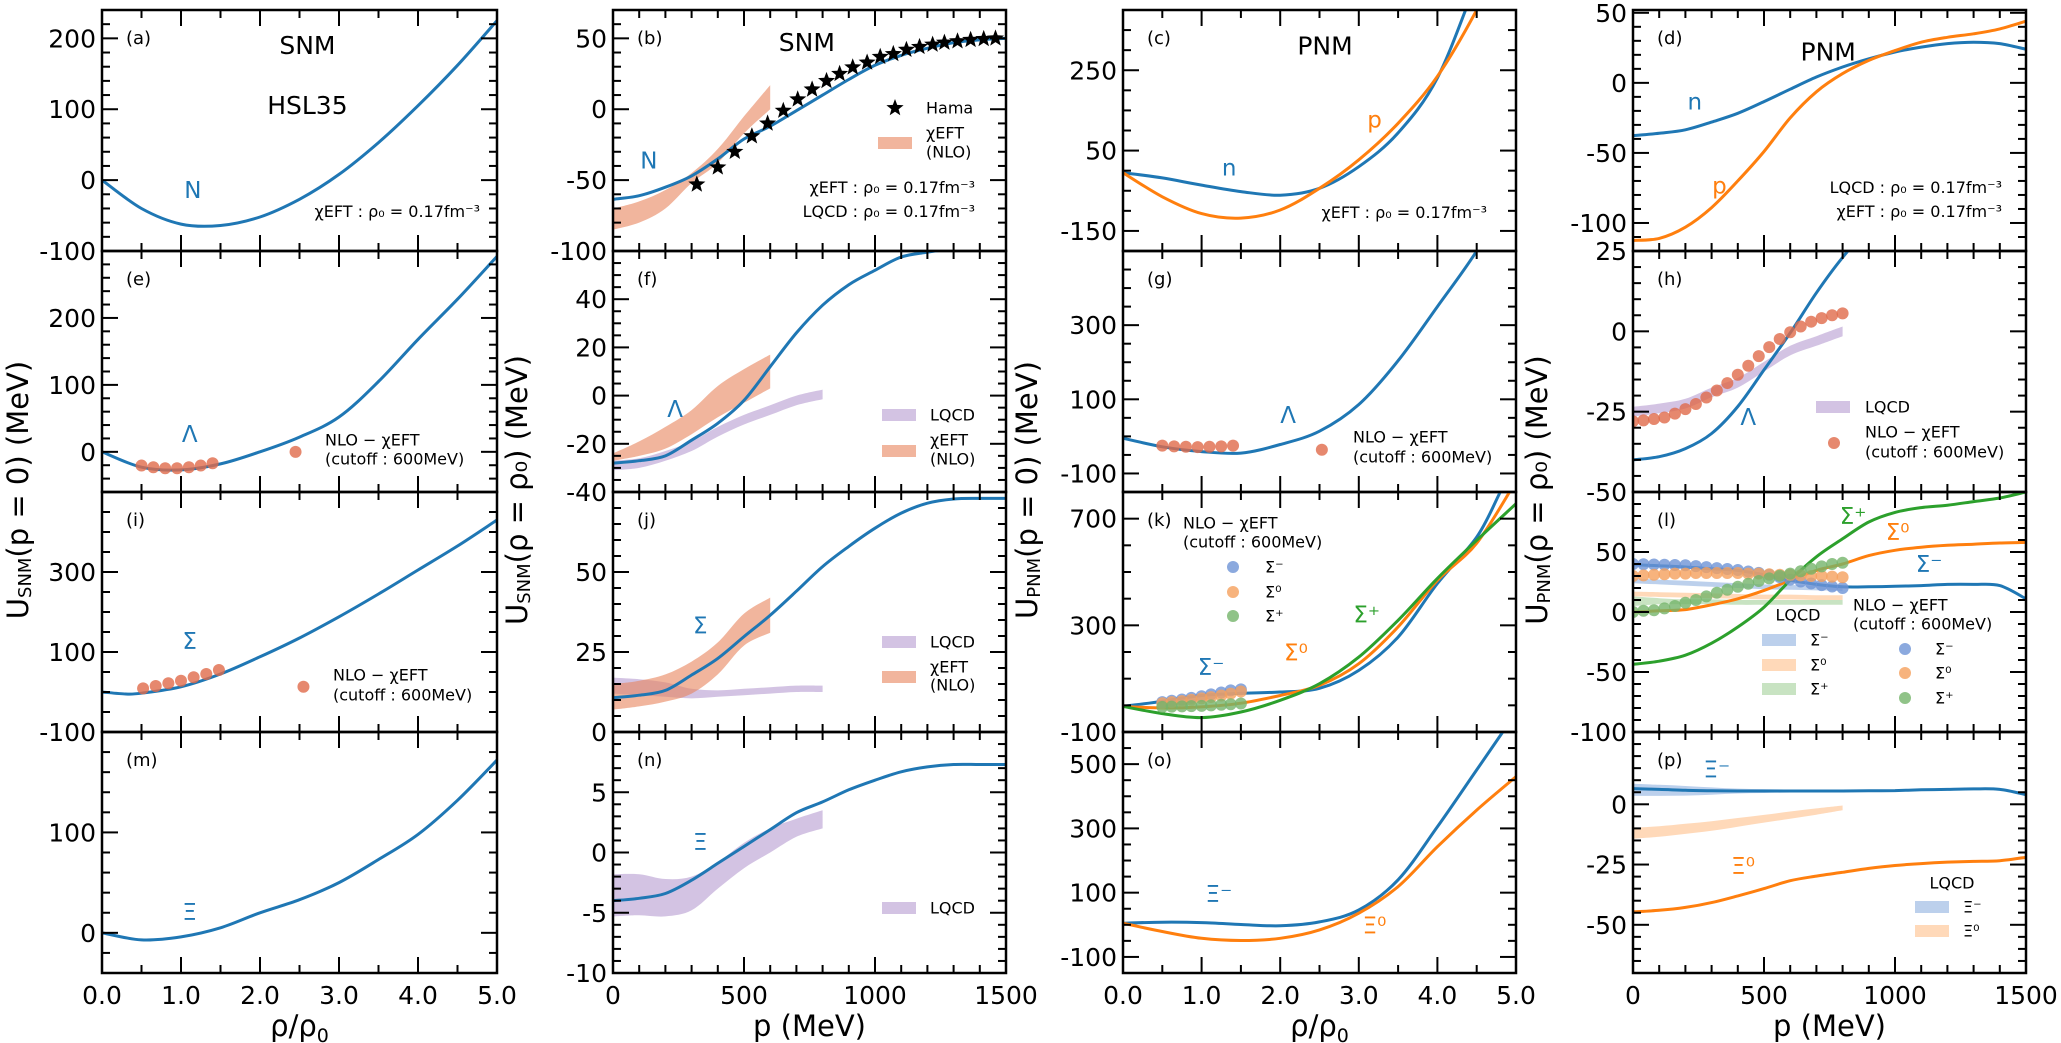  What do you see at coordinates (809, 852) in the screenshot?
I see `axes-frame` at bounding box center [809, 852].